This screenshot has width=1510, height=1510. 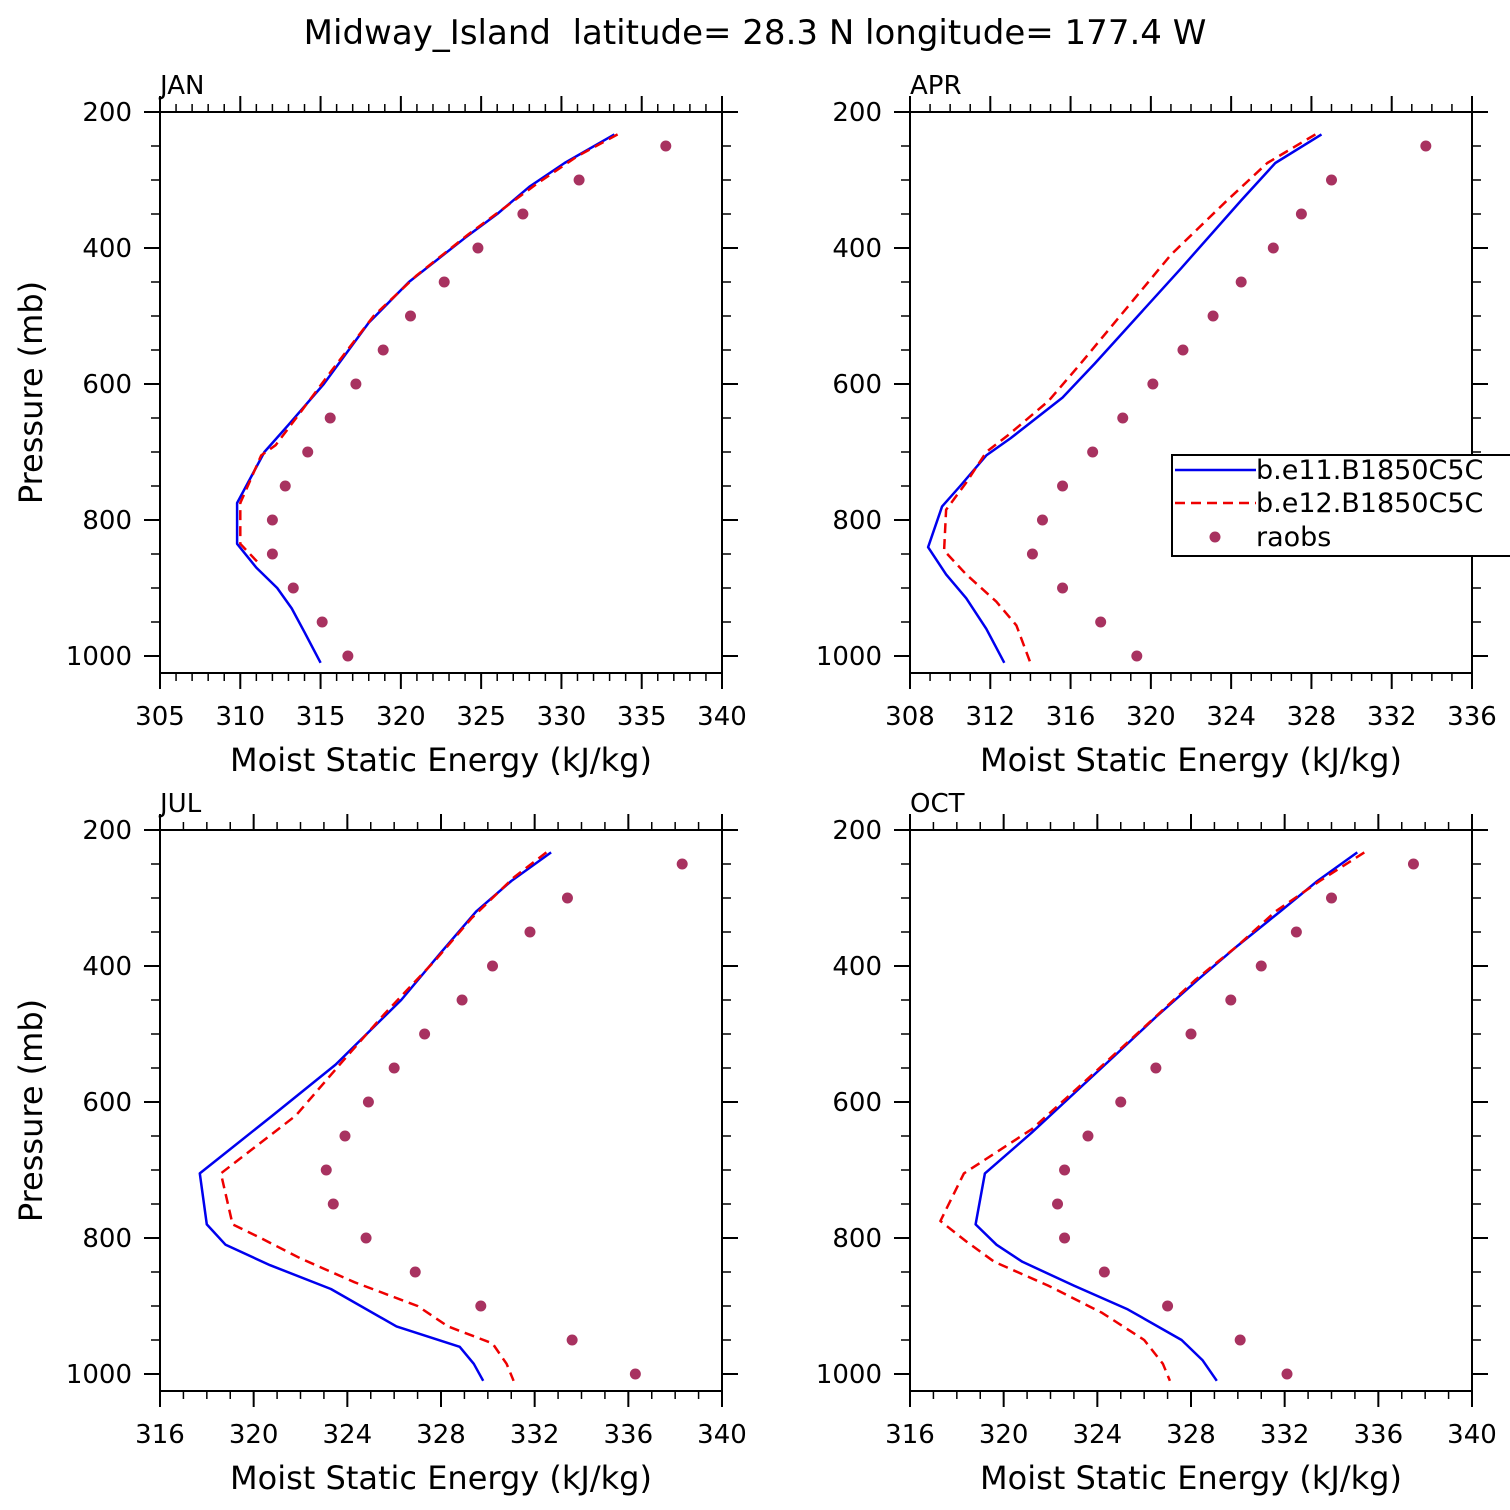 I want to click on x-tick-label: 308, so click(x=910, y=717).